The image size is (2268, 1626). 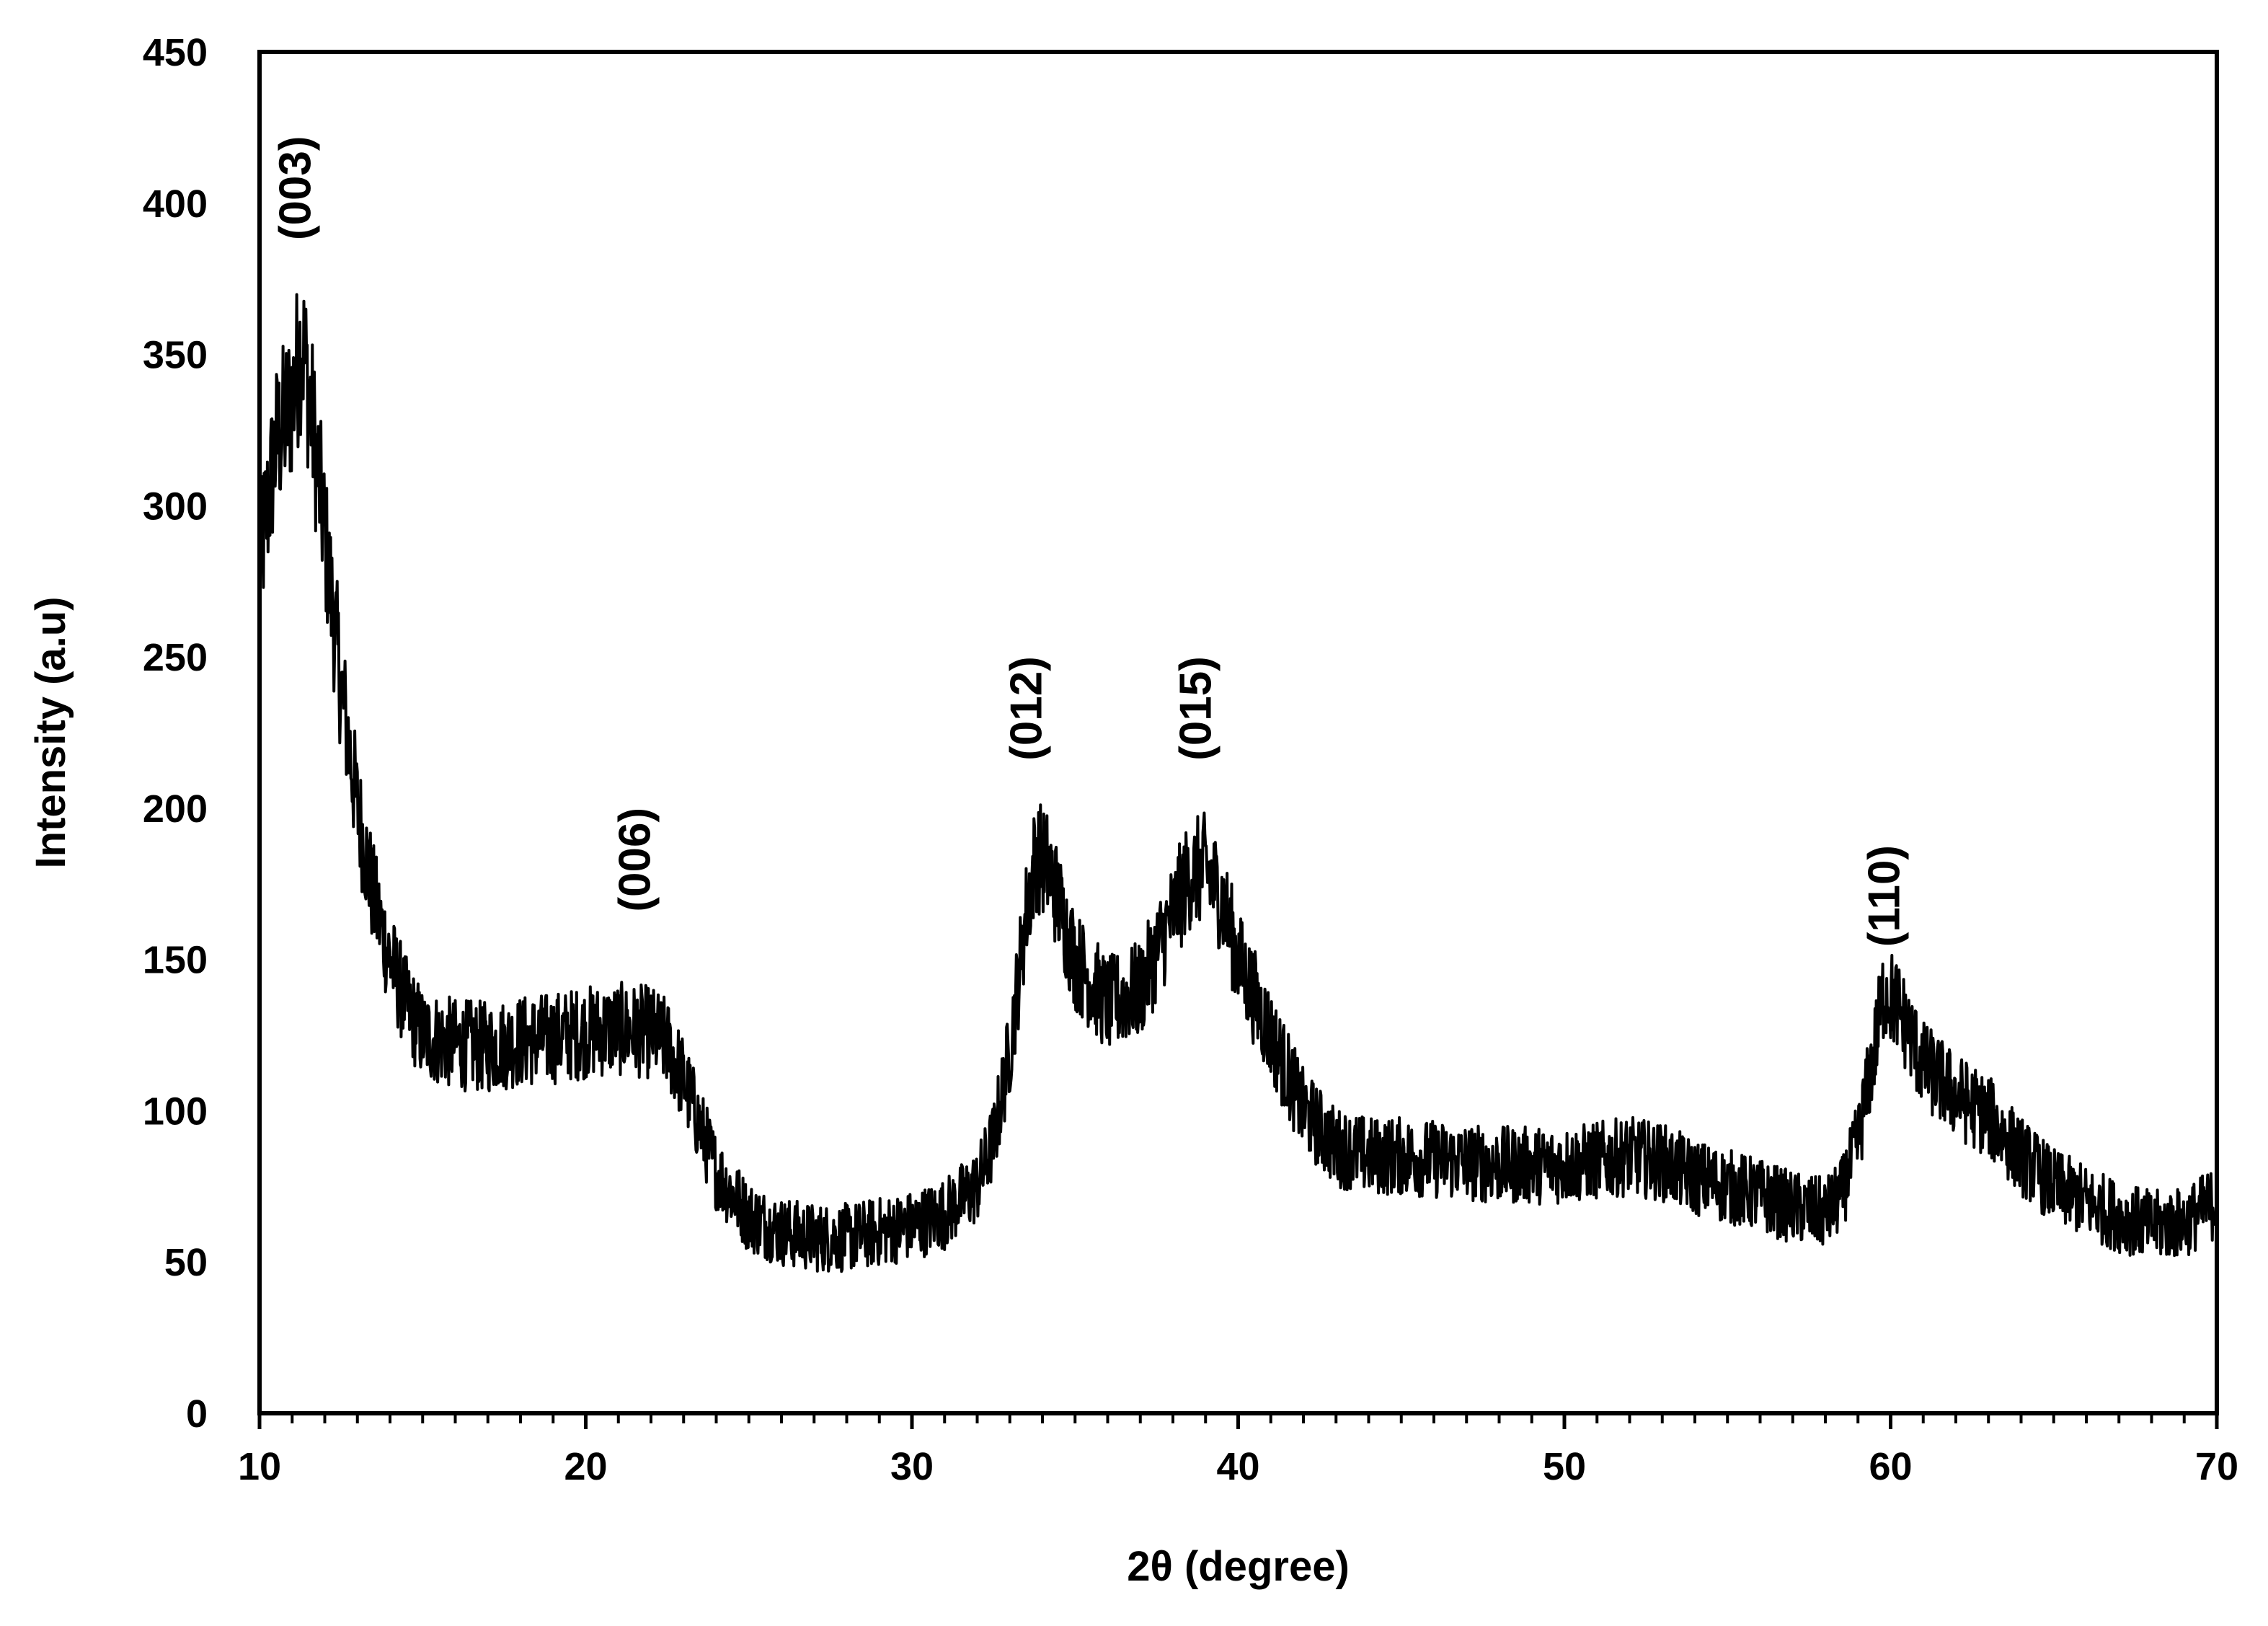 What do you see at coordinates (175, 506) in the screenshot?
I see `y-tick-label: 300` at bounding box center [175, 506].